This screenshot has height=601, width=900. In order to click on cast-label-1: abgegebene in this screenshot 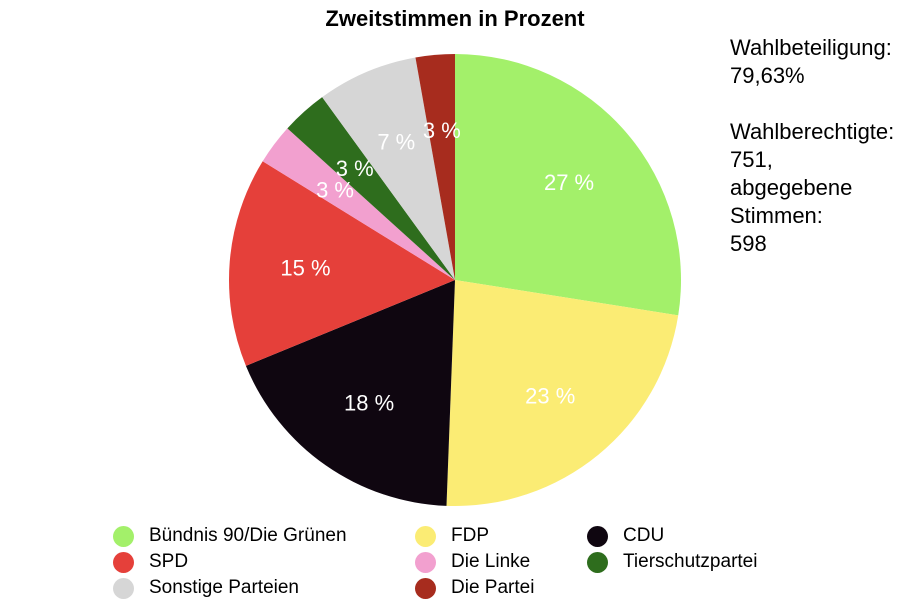, I will do `click(791, 187)`.